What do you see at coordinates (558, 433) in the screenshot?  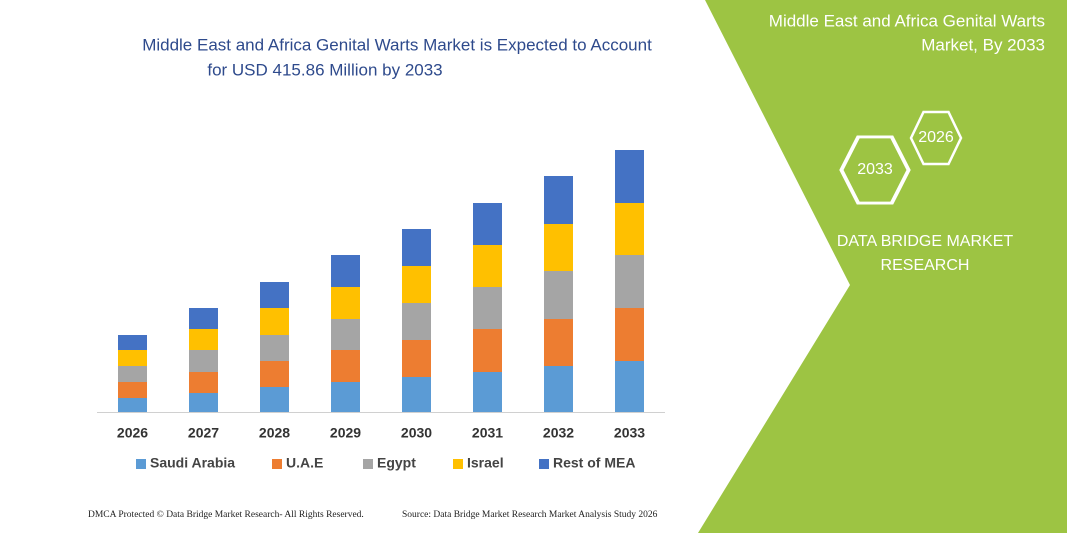 I see `x-tick-label: 2032` at bounding box center [558, 433].